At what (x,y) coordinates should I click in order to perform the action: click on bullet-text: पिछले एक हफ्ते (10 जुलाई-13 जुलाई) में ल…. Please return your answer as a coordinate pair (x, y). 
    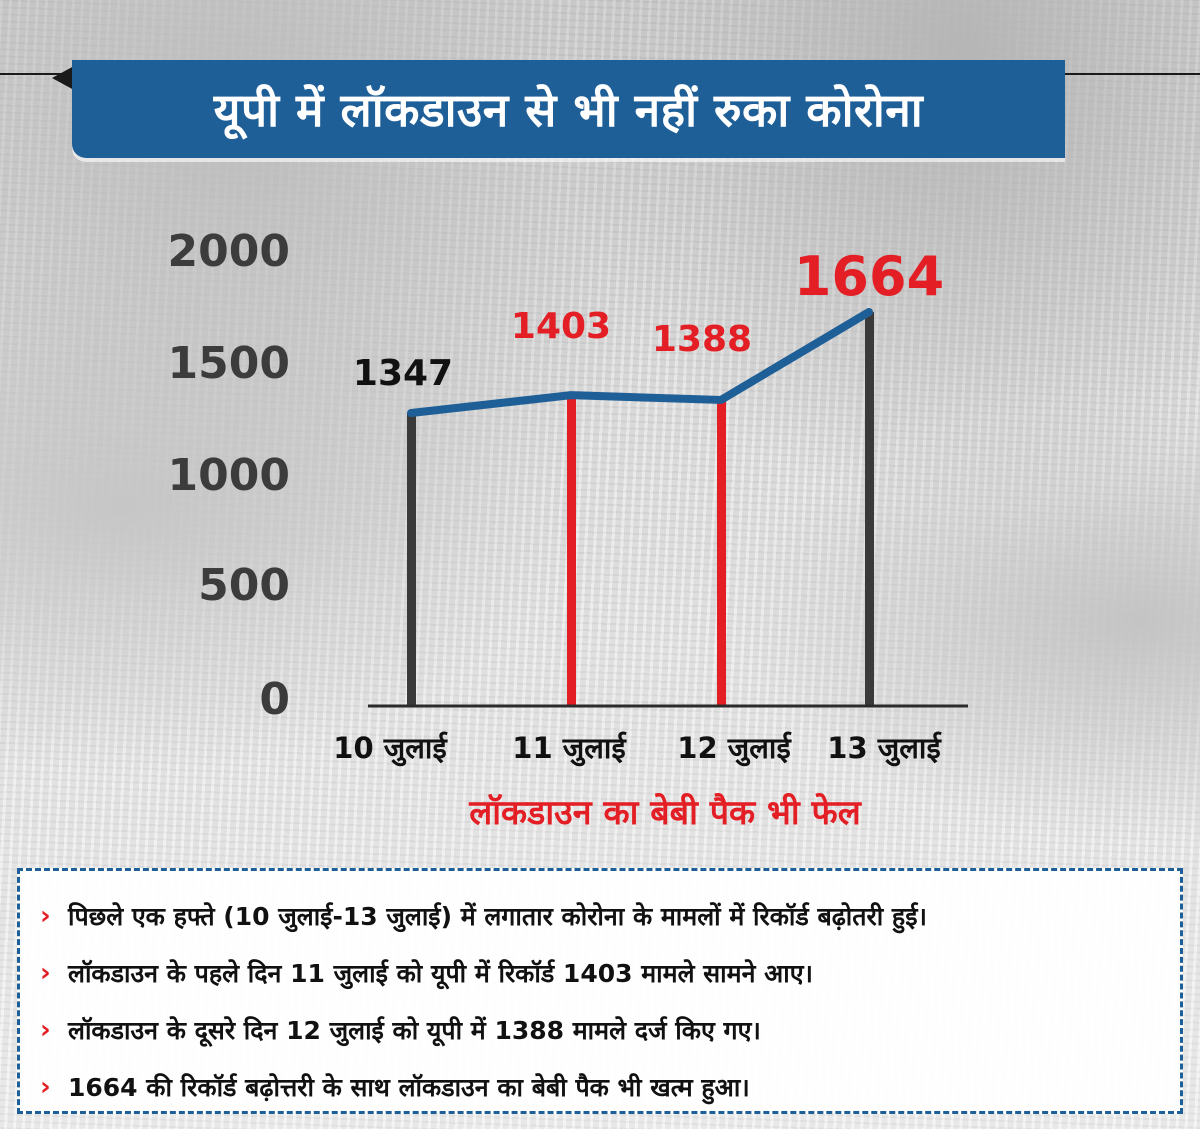
    Looking at the image, I should click on (497, 916).